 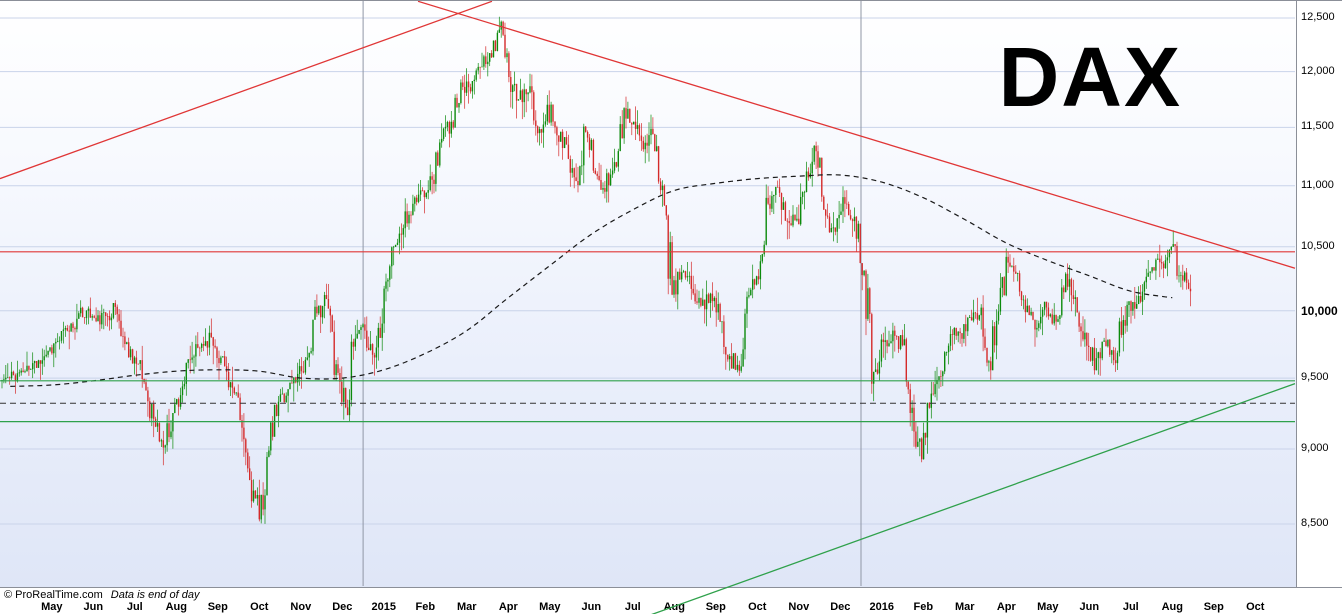 I want to click on month-label: 2016, so click(x=882, y=607).